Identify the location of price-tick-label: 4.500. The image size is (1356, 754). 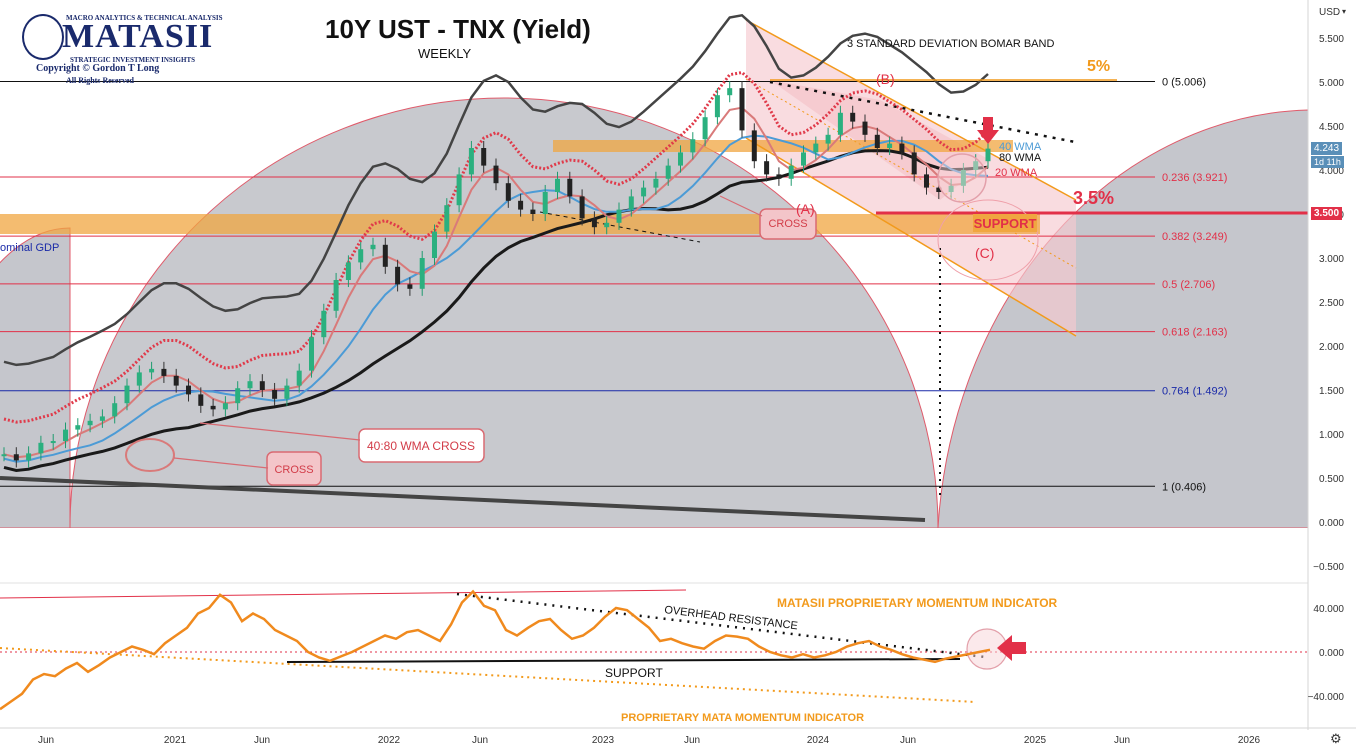
(1331, 127).